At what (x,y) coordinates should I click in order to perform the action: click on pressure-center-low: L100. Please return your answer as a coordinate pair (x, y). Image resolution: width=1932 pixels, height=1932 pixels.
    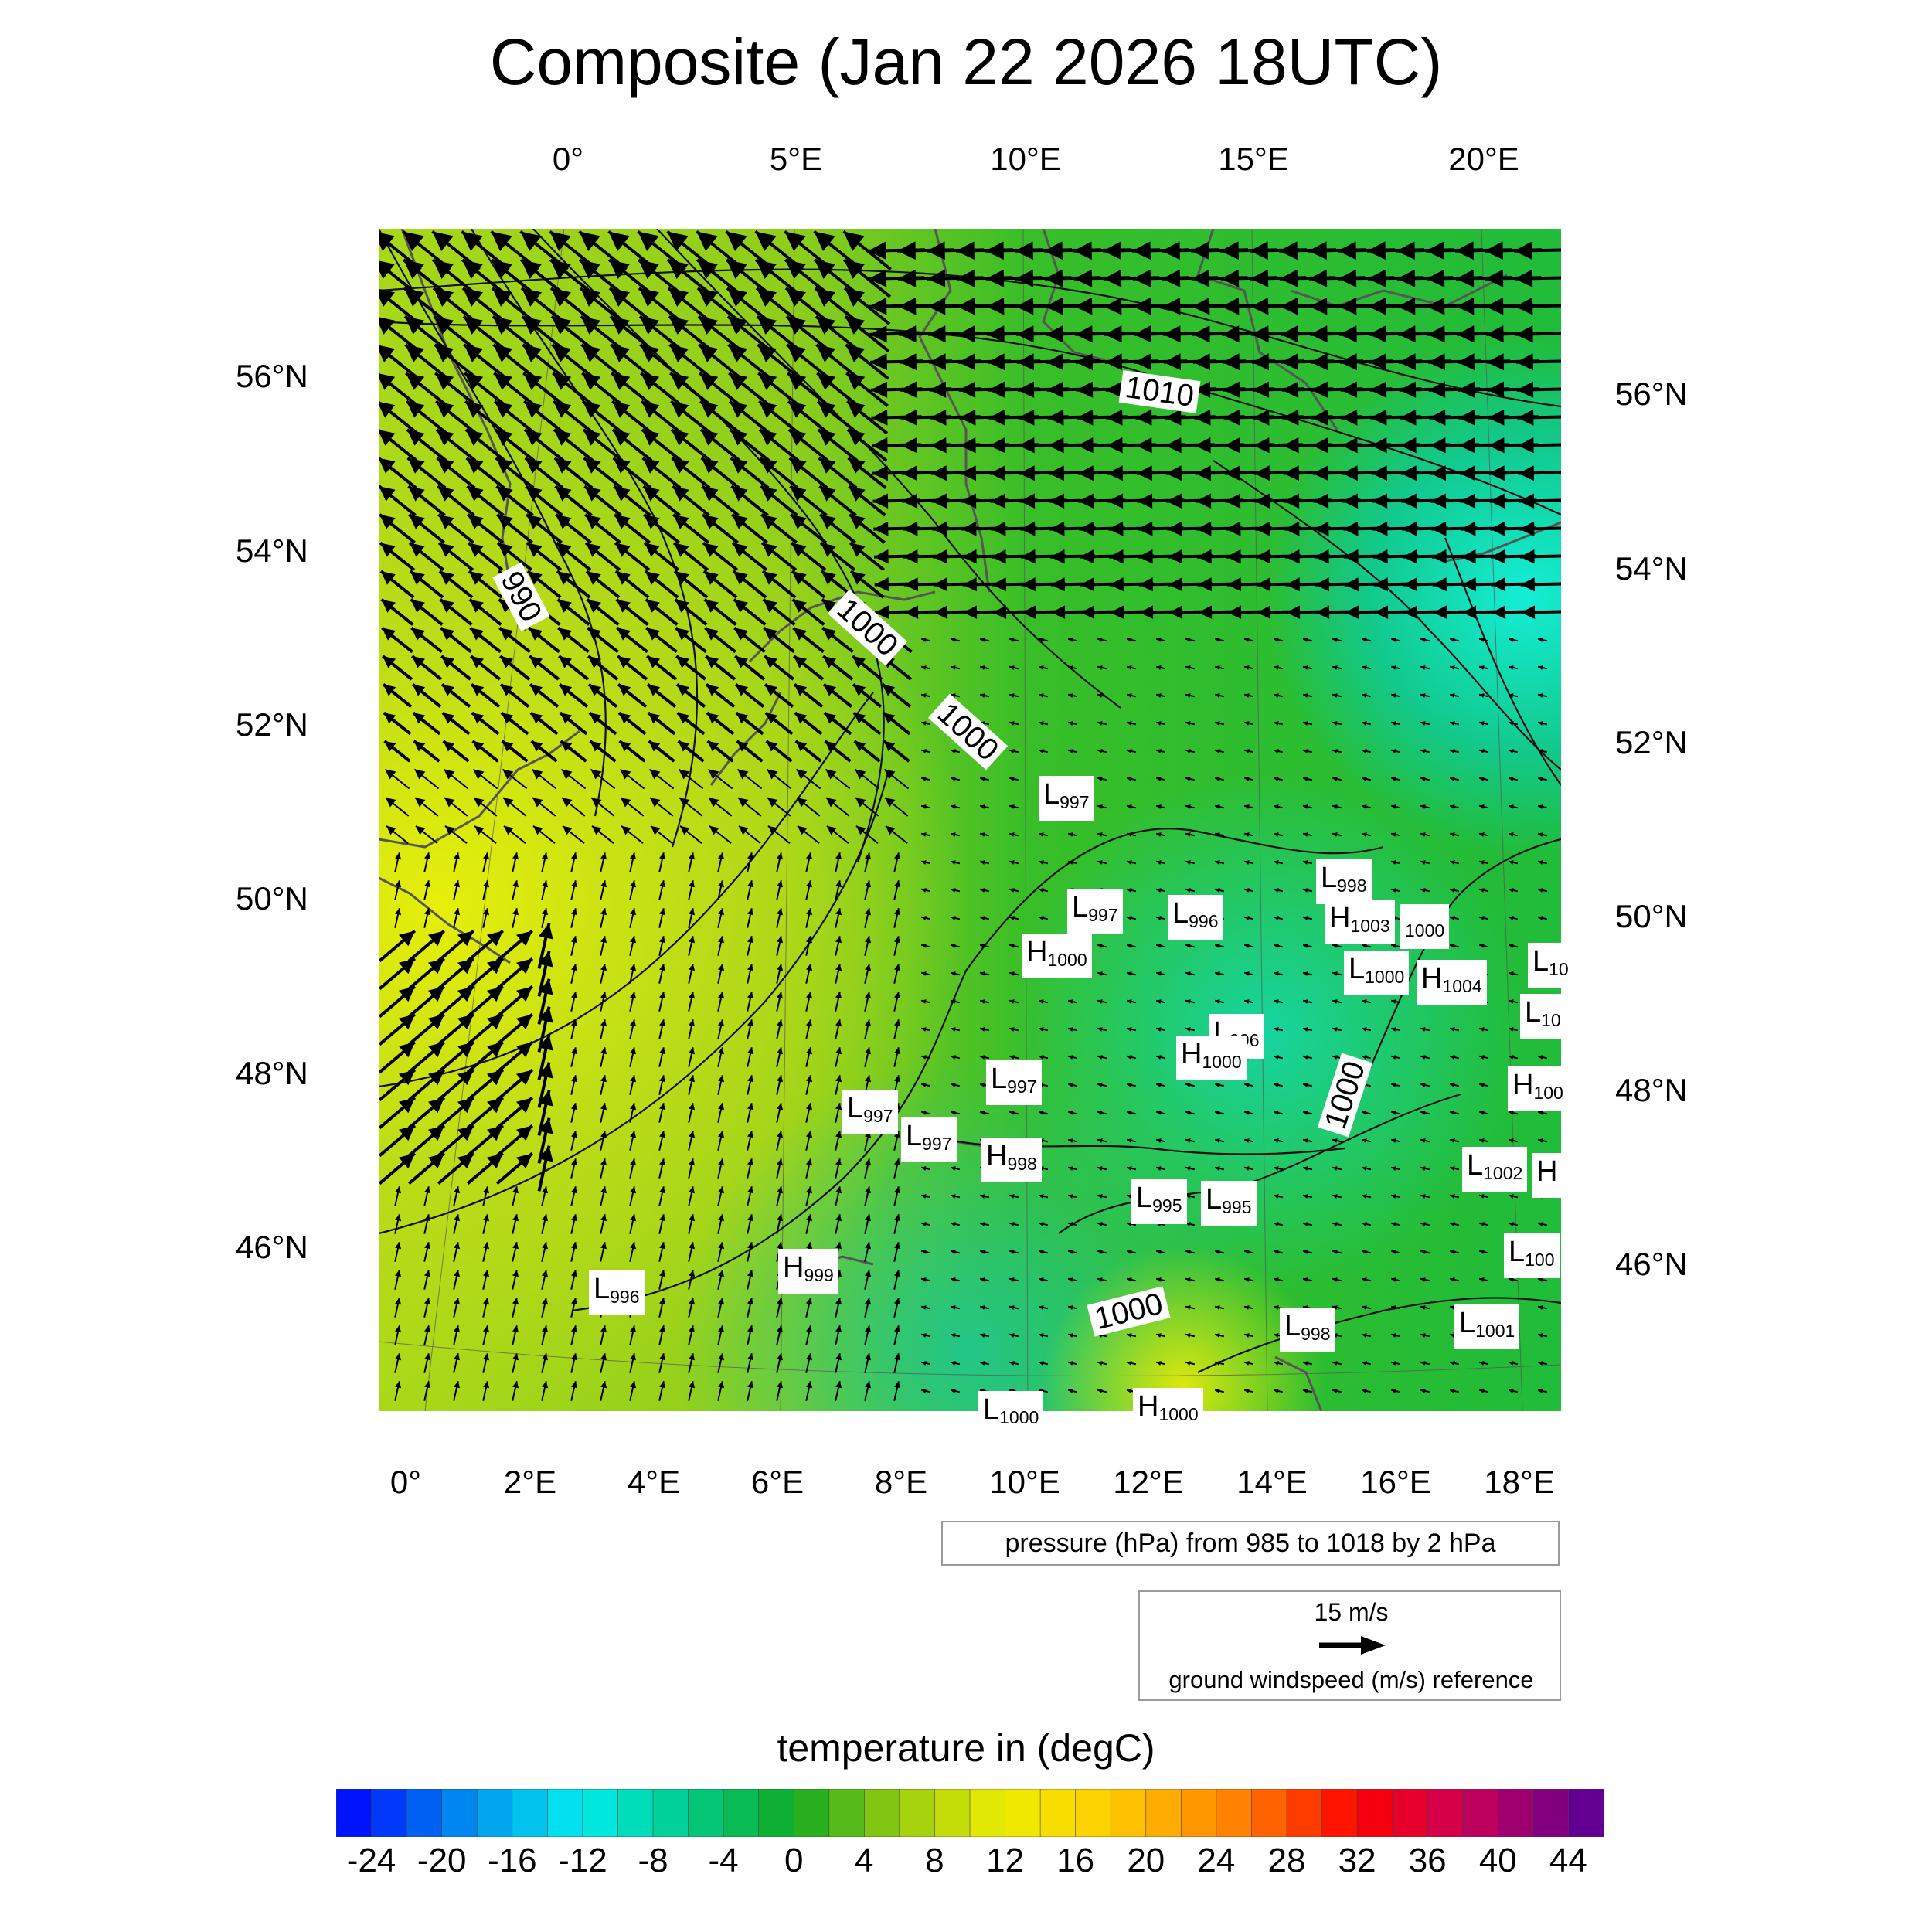
    Looking at the image, I should click on (1532, 1255).